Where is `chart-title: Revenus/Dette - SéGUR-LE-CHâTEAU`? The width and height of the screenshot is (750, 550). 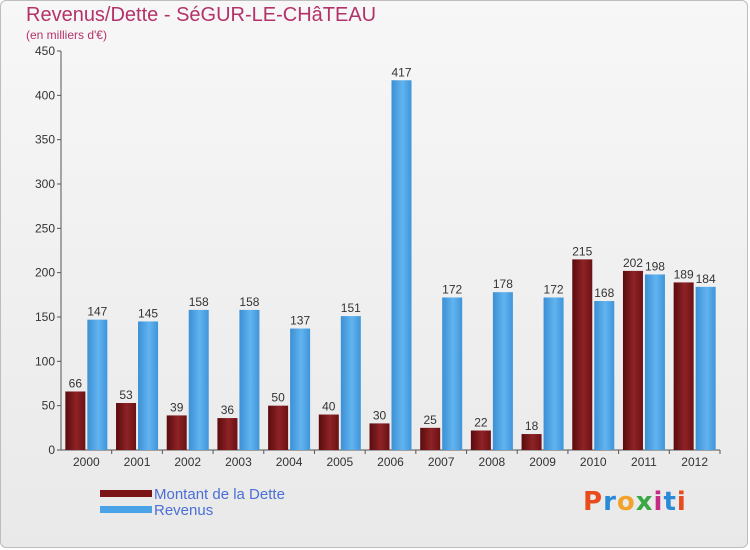
chart-title: Revenus/Dette - SéGUR-LE-CHâTEAU is located at coordinates (201, 15).